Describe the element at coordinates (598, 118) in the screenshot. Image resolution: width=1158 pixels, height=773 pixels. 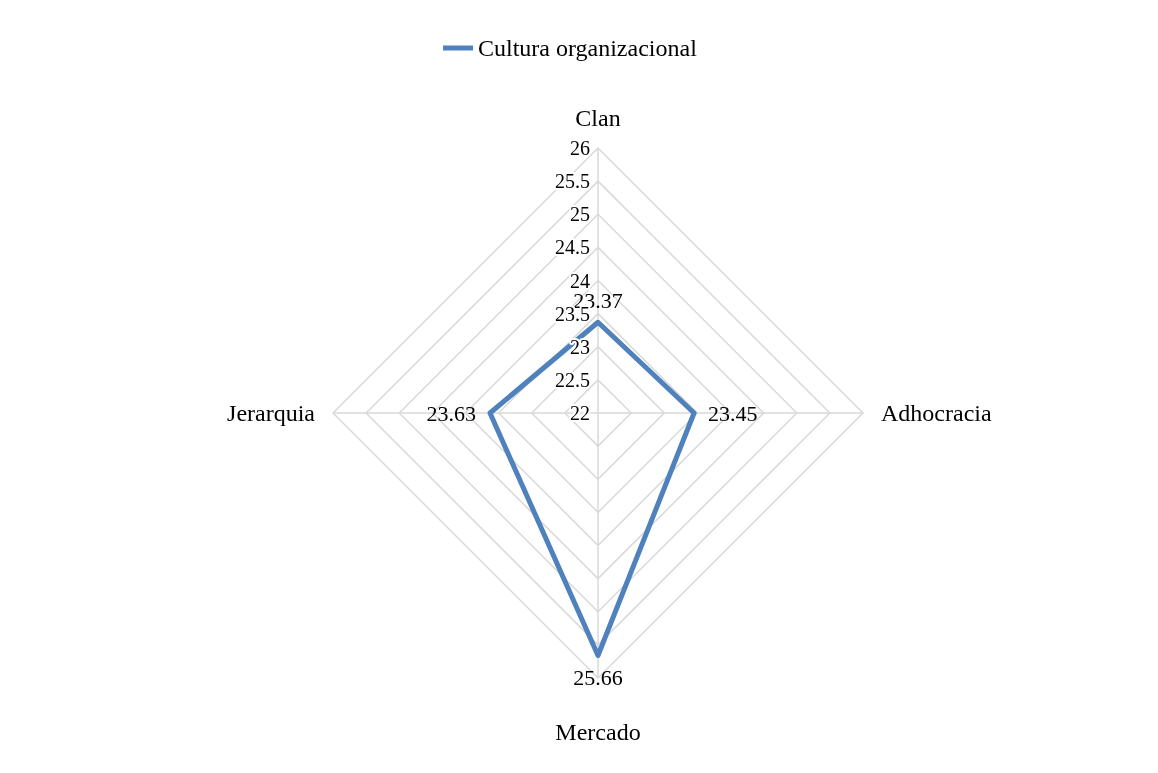
I see `spoke-label: Clan` at that location.